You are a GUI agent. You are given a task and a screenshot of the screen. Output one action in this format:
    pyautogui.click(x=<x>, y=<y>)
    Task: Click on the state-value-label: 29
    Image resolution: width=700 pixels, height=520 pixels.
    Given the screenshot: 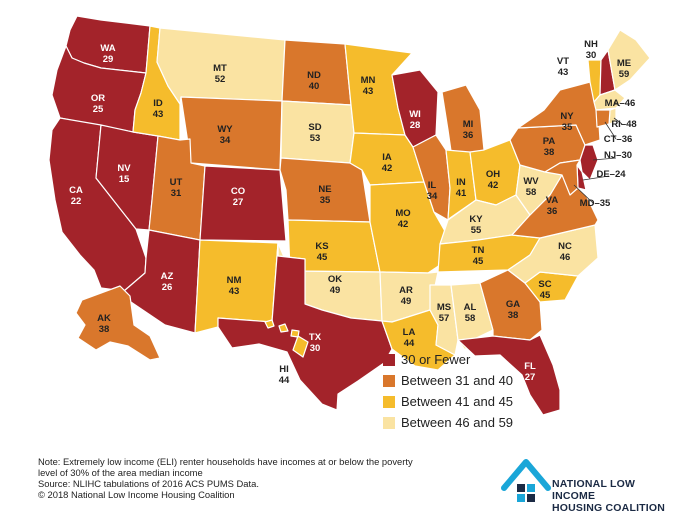 What is the action you would take?
    pyautogui.click(x=108, y=59)
    